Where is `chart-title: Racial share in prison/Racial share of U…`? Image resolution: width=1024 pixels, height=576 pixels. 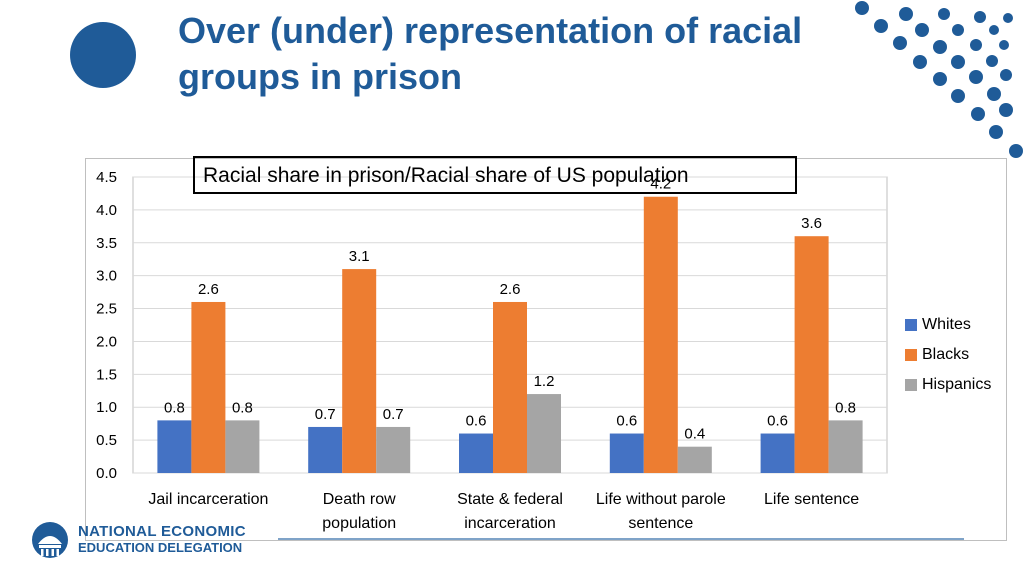 chart-title: Racial share in prison/Racial share of U… is located at coordinates (495, 175).